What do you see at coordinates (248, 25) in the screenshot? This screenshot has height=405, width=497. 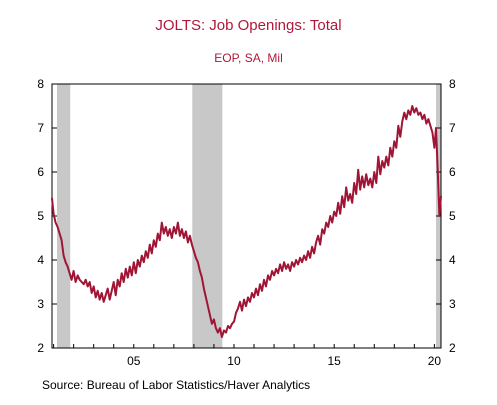 I see `chart-title: JOLTS: Job Openings: Total` at bounding box center [248, 25].